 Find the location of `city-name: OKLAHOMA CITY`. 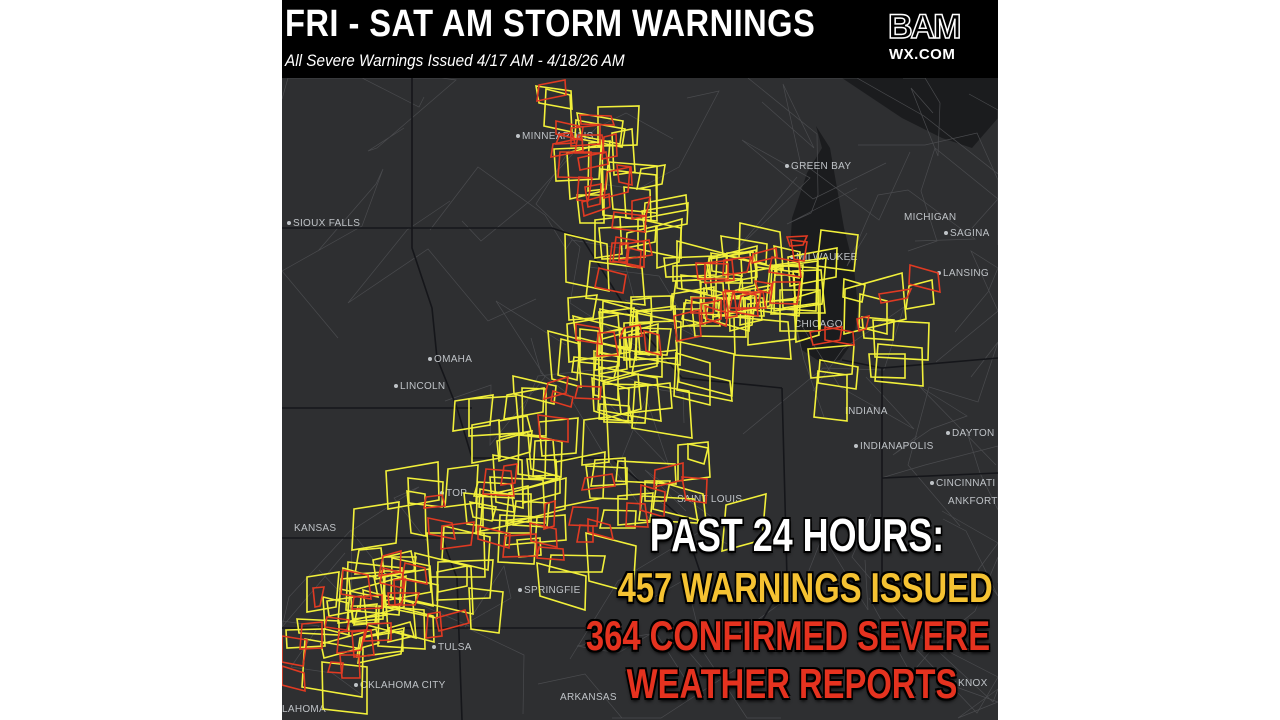

city-name: OKLAHOMA CITY is located at coordinates (403, 685).